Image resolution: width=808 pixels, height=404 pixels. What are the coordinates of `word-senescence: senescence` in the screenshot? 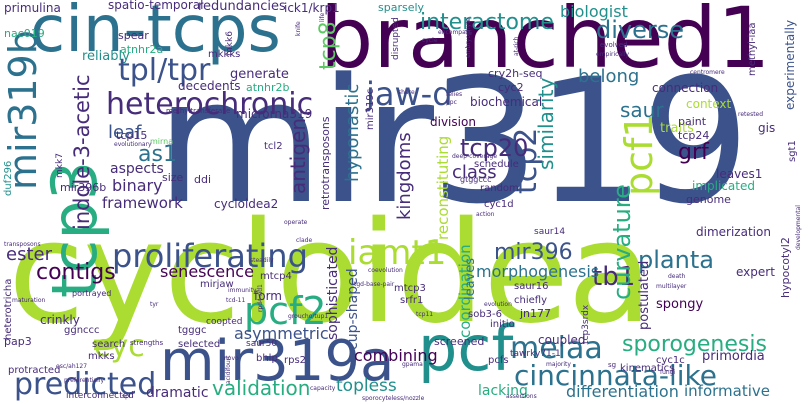 It's located at (207, 271).